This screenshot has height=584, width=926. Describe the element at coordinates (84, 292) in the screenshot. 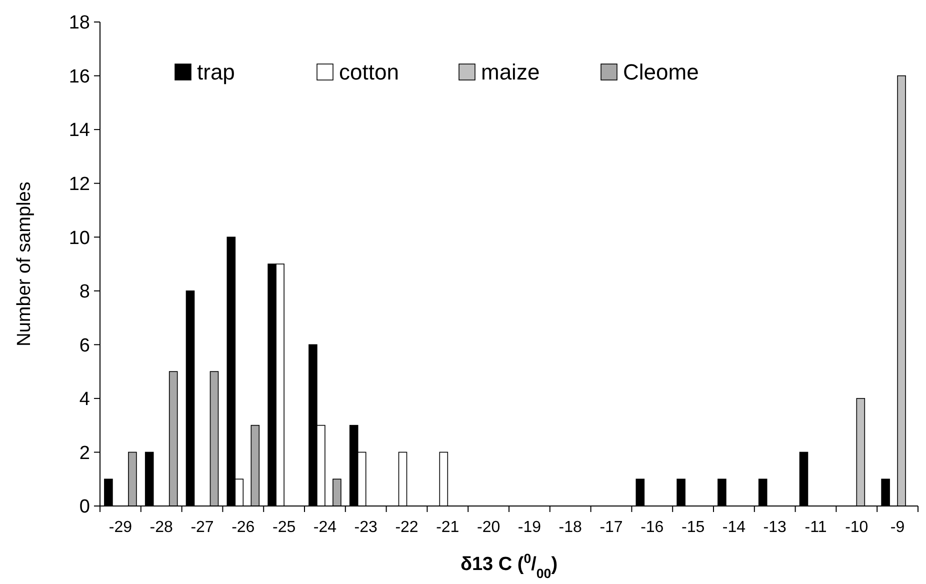

I see `y-tick-label: 8` at that location.